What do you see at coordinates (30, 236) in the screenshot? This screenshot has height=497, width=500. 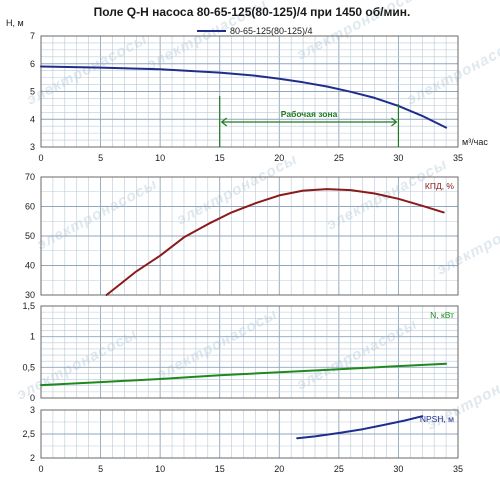 I see `y-tick-label: 50` at bounding box center [30, 236].